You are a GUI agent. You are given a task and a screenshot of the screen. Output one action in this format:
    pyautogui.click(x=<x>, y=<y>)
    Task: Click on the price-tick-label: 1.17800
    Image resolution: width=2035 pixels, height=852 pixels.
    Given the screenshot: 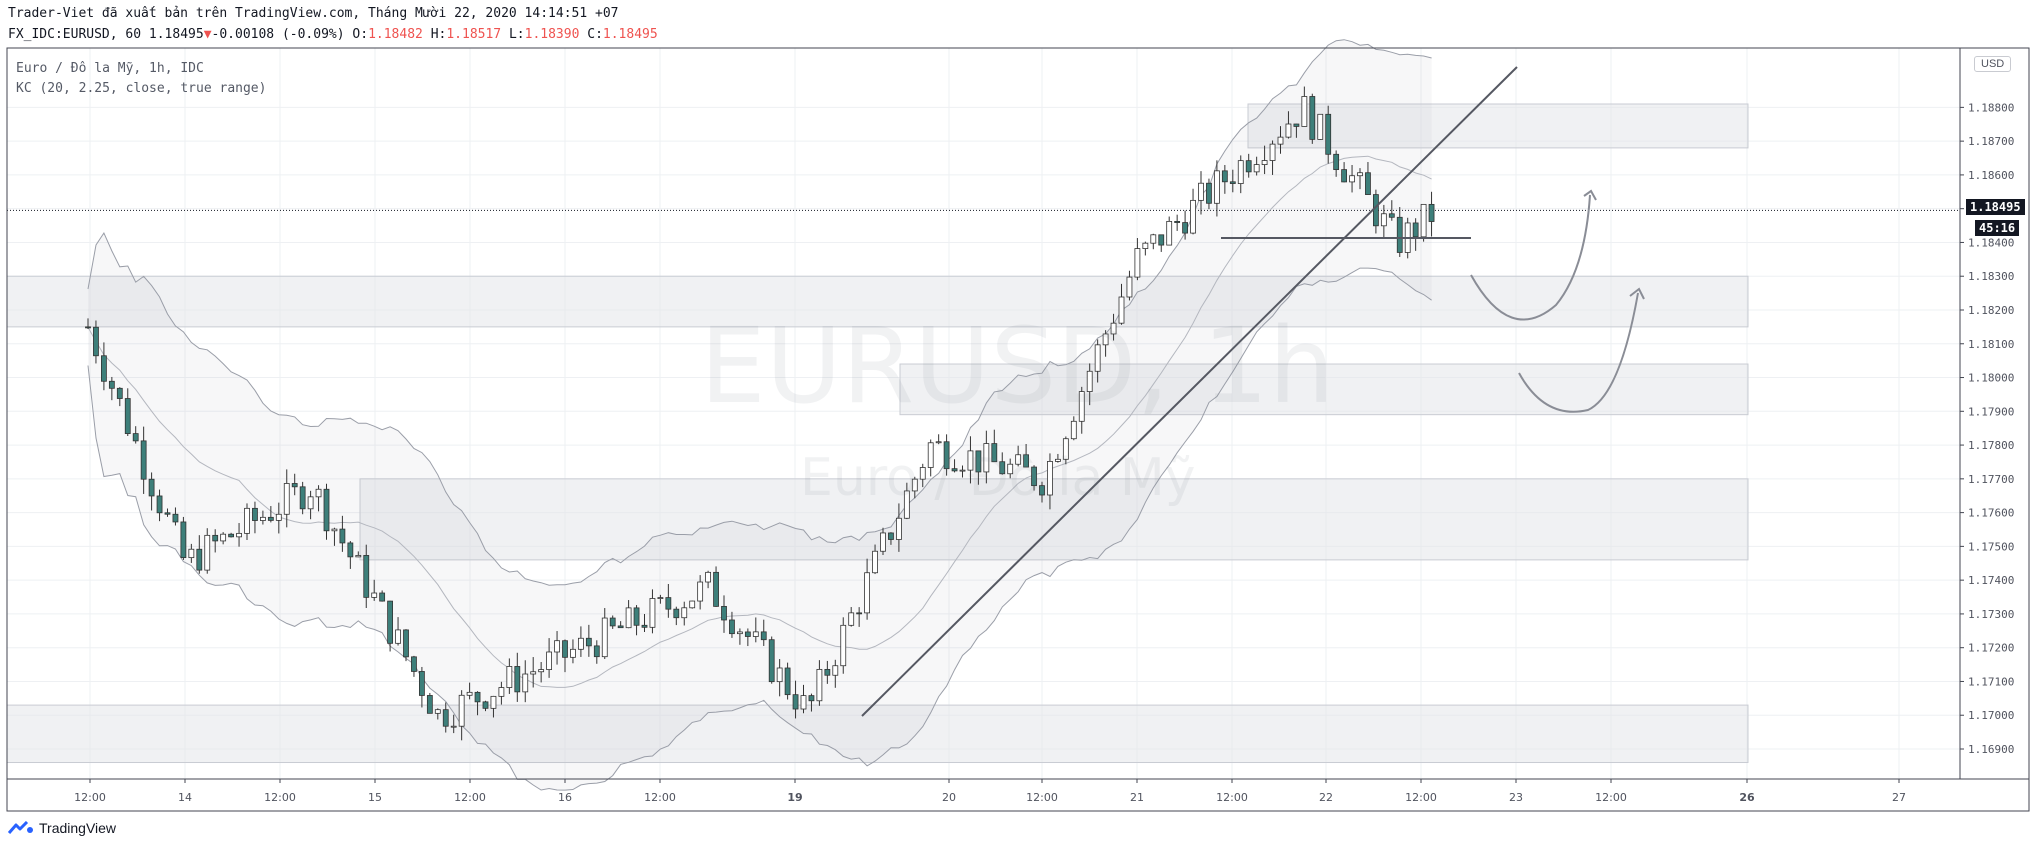 What is the action you would take?
    pyautogui.click(x=1991, y=445)
    